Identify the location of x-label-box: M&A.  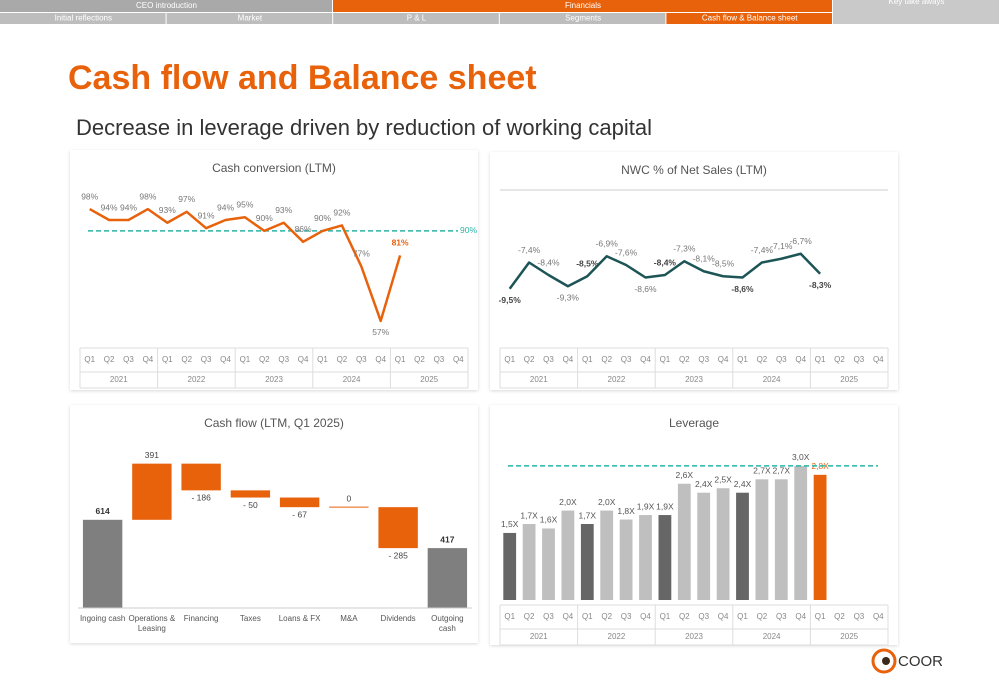
(349, 618).